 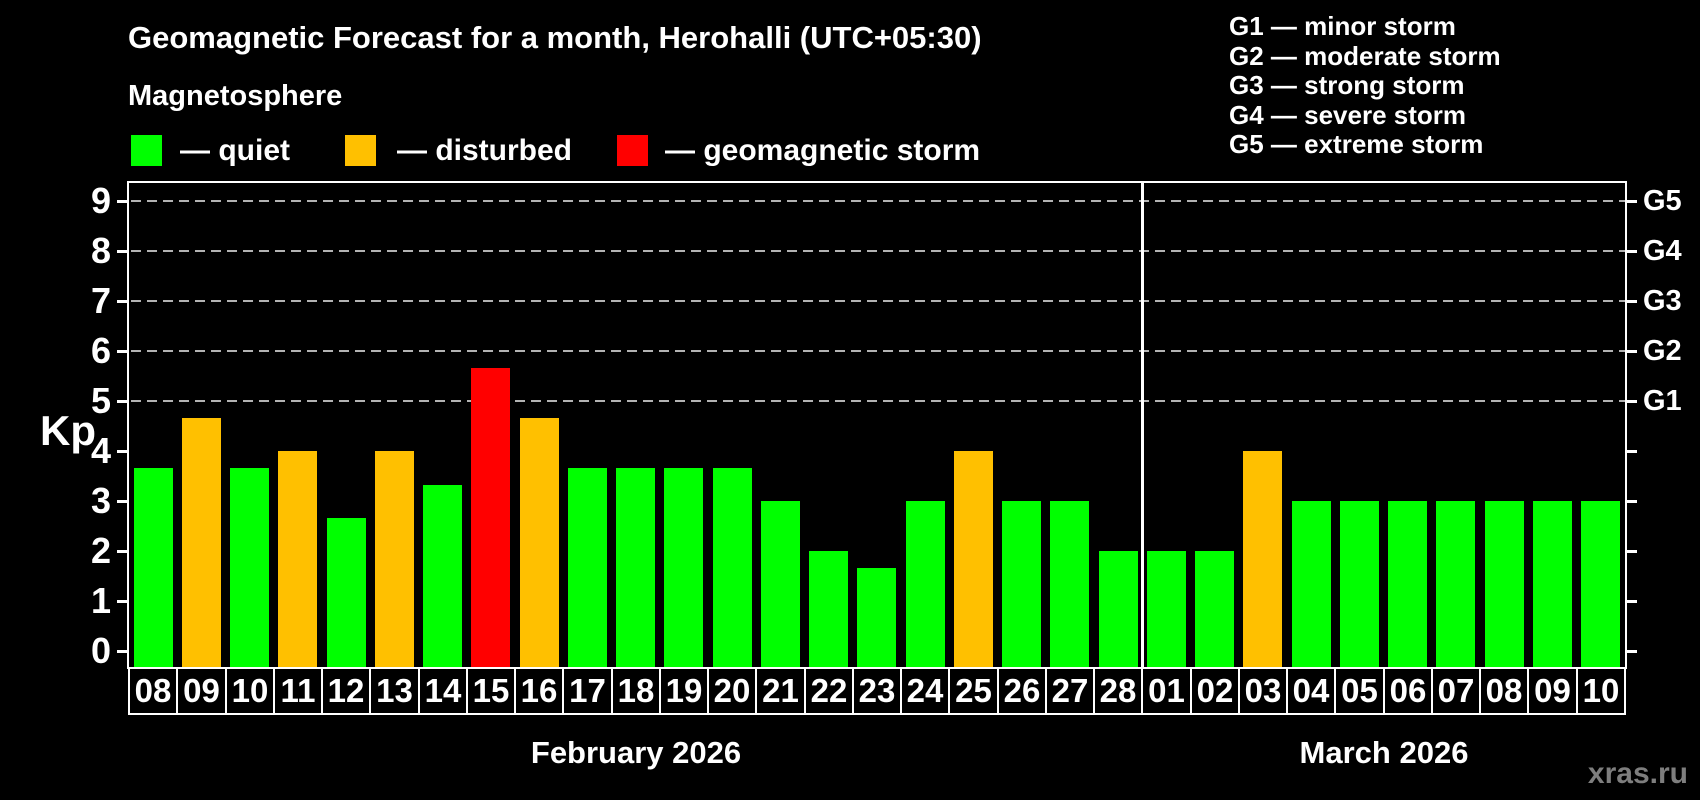 I want to click on left-tick-kp5, so click(x=122, y=401).